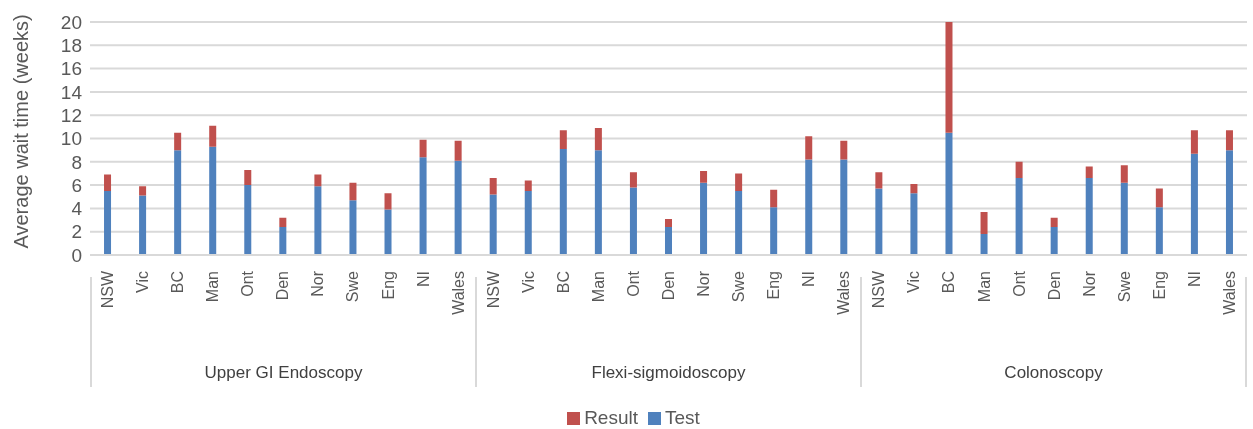 The width and height of the screenshot is (1253, 429). I want to click on y-tick-label: 6, so click(76, 185).